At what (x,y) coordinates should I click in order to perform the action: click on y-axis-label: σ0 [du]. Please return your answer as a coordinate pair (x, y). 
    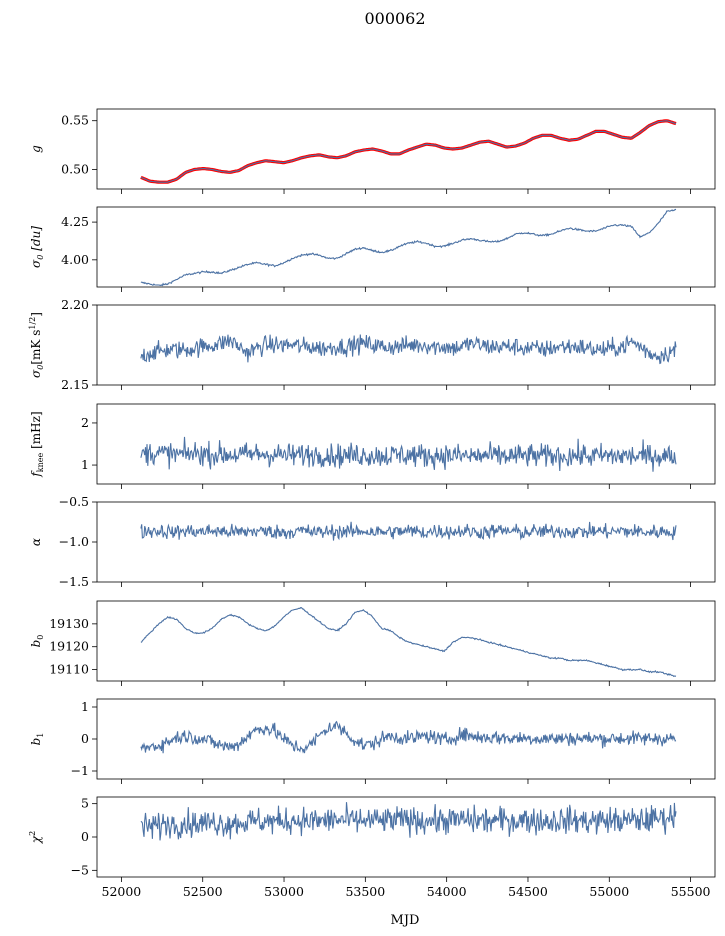
    Looking at the image, I should click on (37, 247).